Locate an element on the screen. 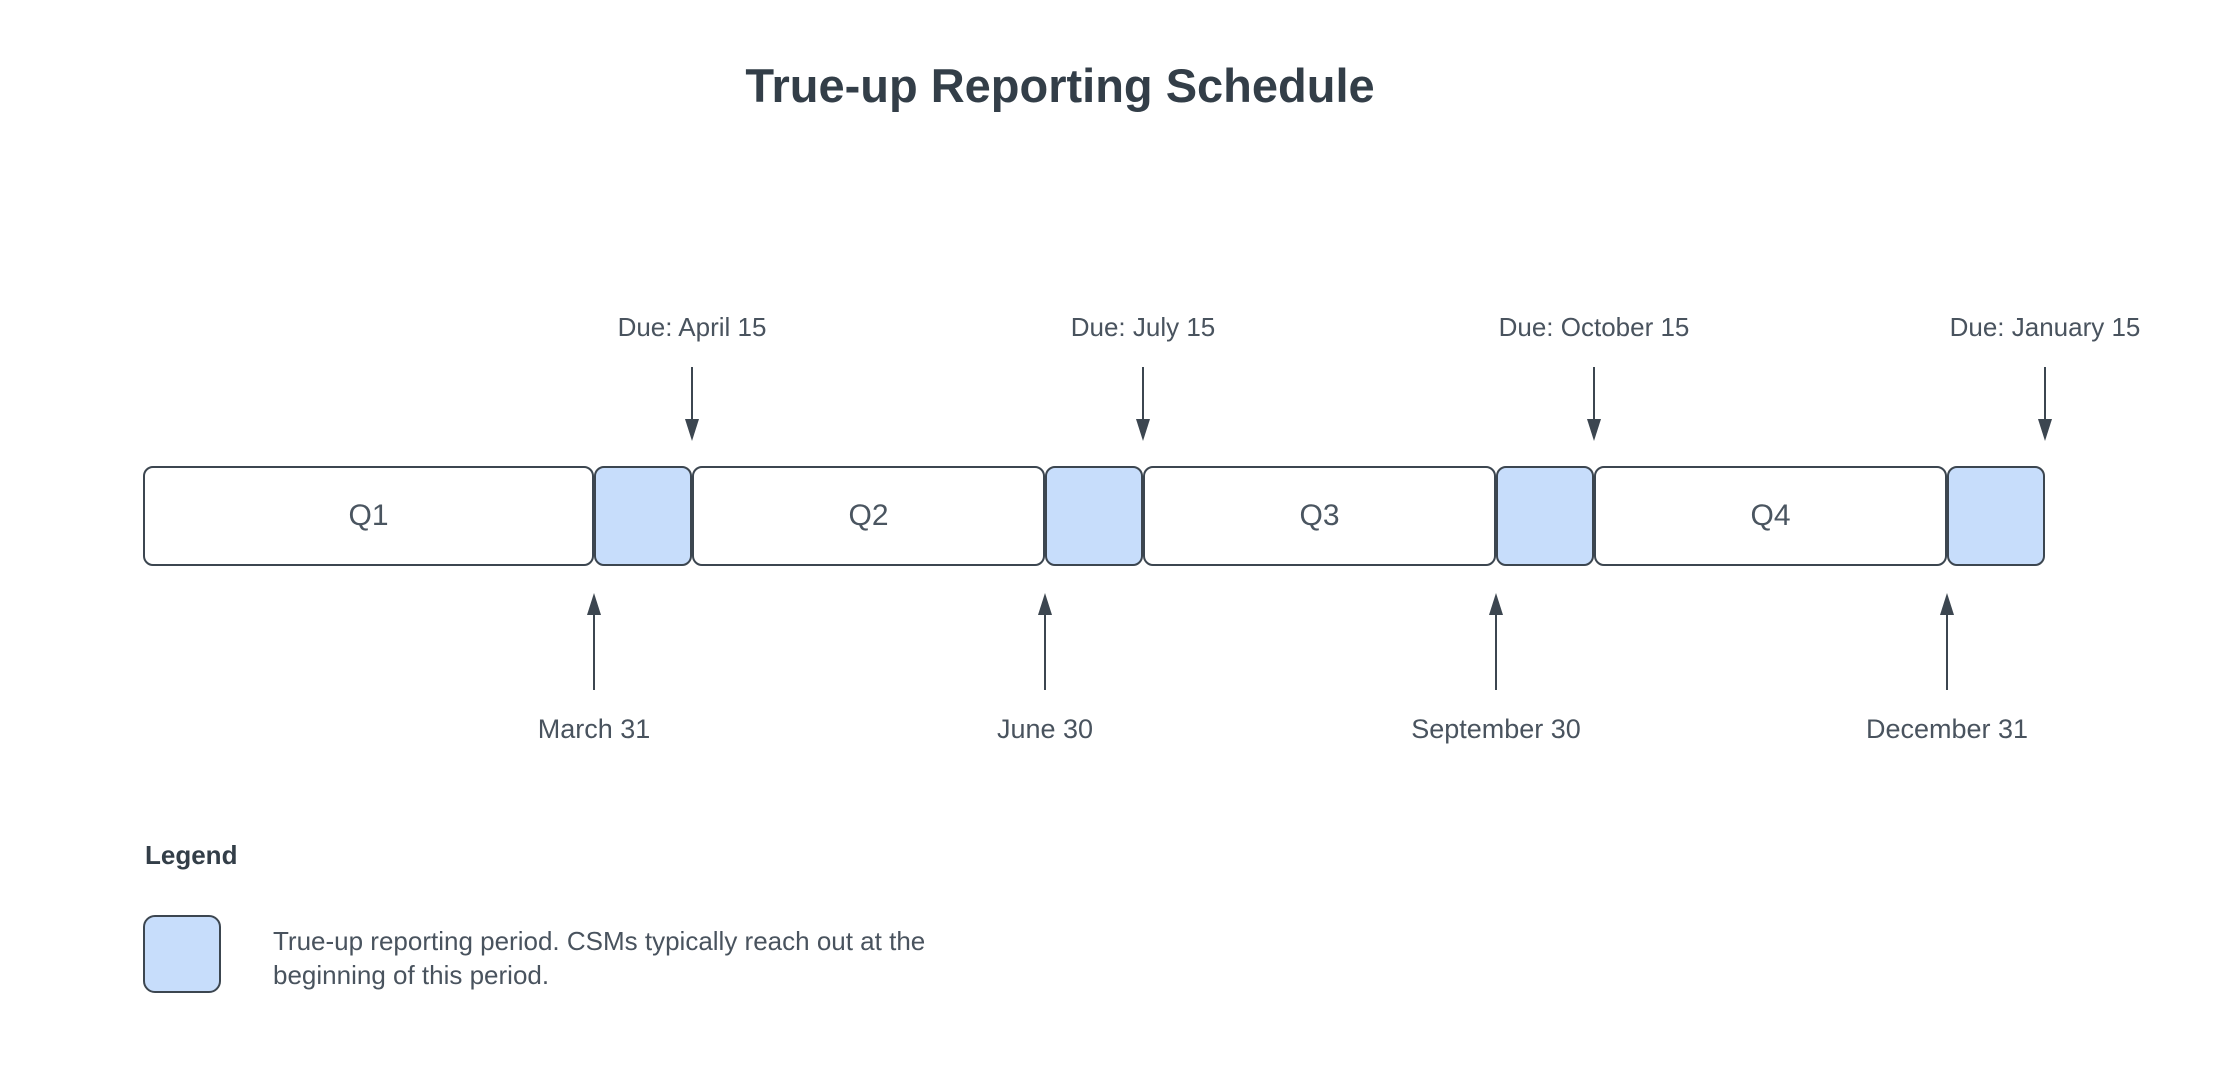 The width and height of the screenshot is (2224, 1066). quarter-segment-q4: Q4 is located at coordinates (1770, 516).